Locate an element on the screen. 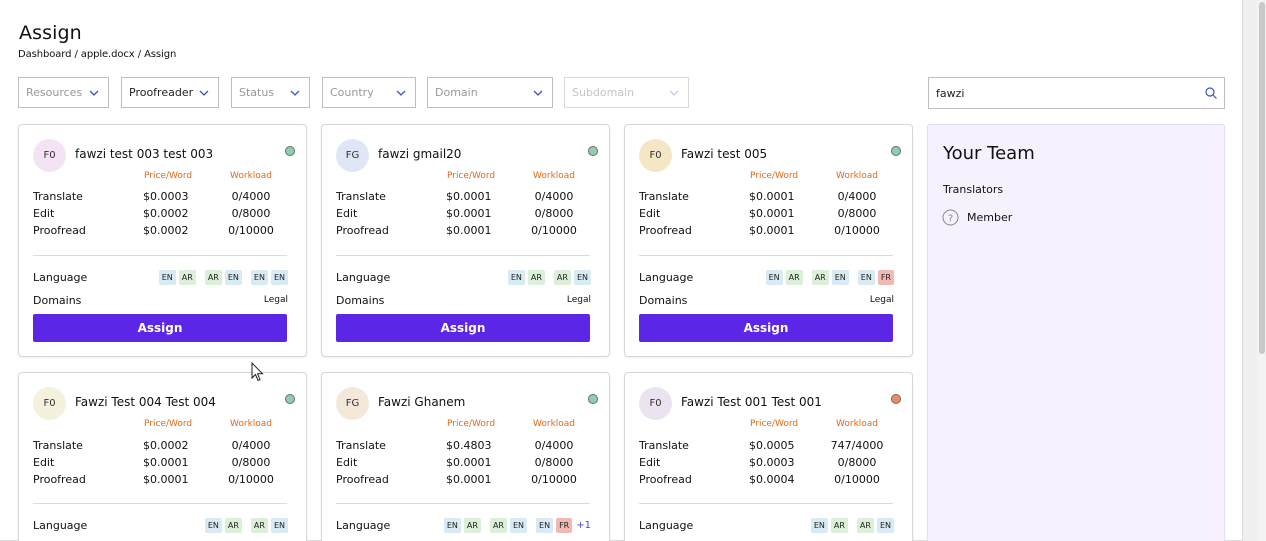 Image resolution: width=1266 pixels, height=541 pixels. search-value: fawzi is located at coordinates (950, 93).